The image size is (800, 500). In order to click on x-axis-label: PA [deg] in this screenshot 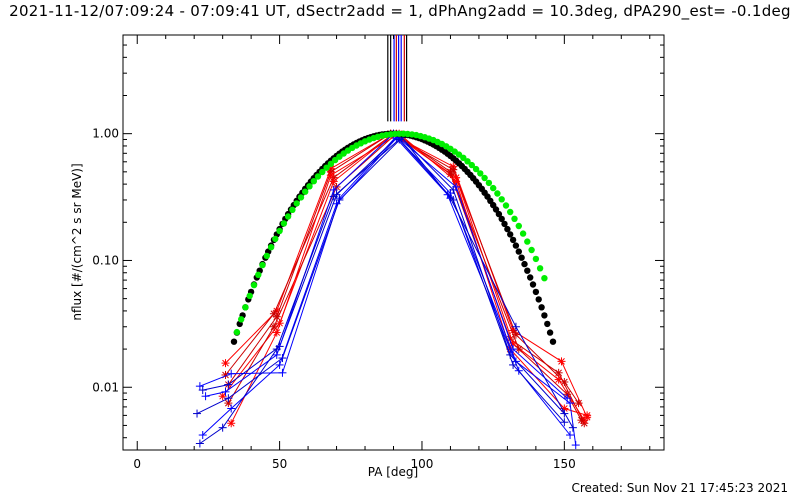, I will do `click(393, 472)`.